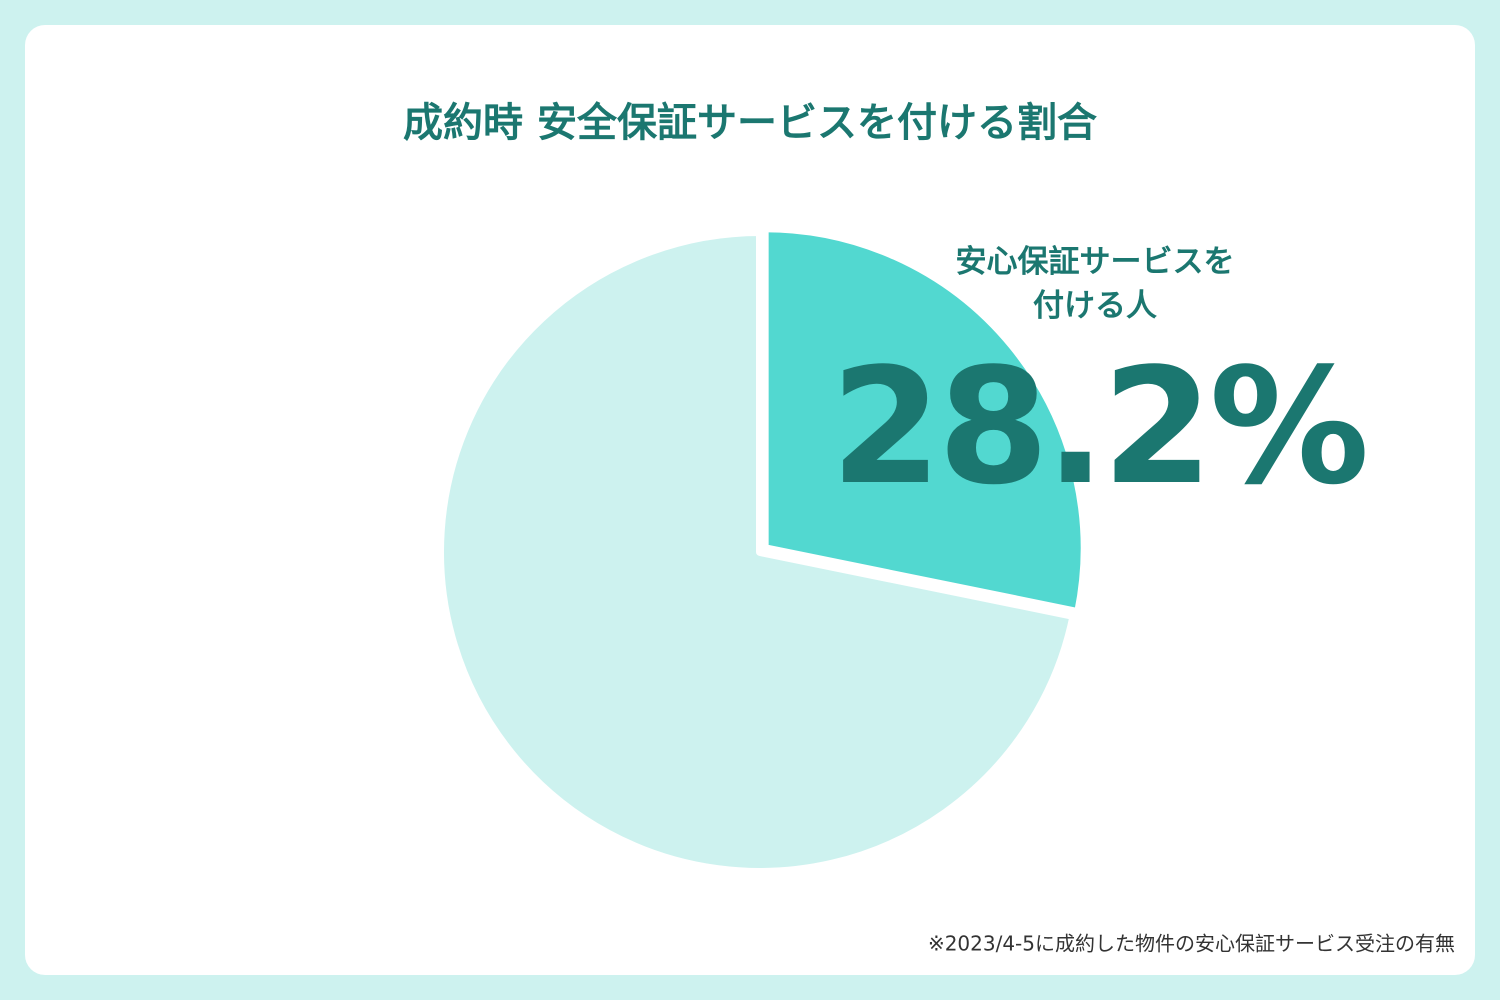  Describe the element at coordinates (1191, 944) in the screenshot. I see `footnote: ※2023/4-5に成約した物件の安心保証サービス受注の有無` at that location.